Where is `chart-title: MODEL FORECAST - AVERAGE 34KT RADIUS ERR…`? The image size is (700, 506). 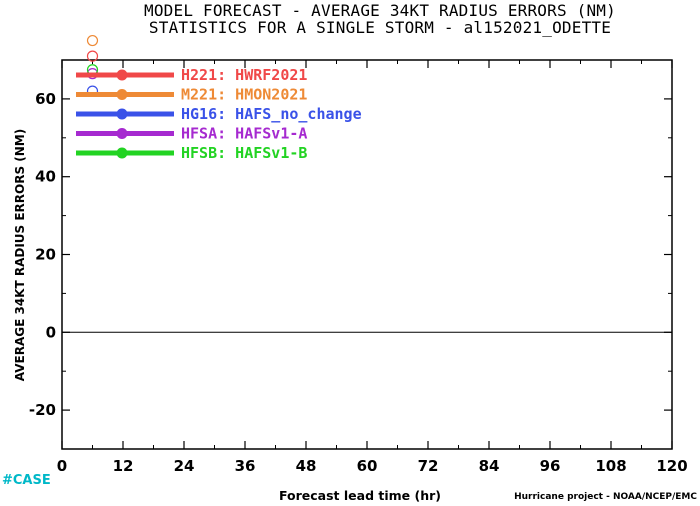 chart-title: MODEL FORECAST - AVERAGE 34KT RADIUS ERR… is located at coordinates (380, 10).